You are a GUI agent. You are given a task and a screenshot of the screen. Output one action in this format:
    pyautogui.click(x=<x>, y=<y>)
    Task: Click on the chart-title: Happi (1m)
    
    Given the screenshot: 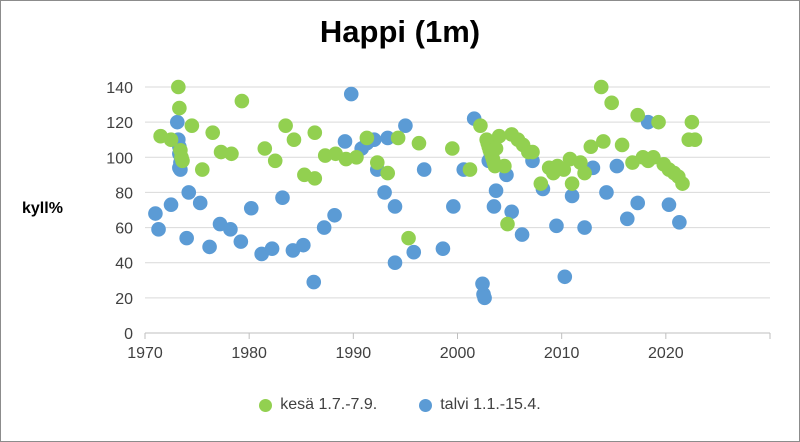 What is the action you would take?
    pyautogui.click(x=400, y=31)
    